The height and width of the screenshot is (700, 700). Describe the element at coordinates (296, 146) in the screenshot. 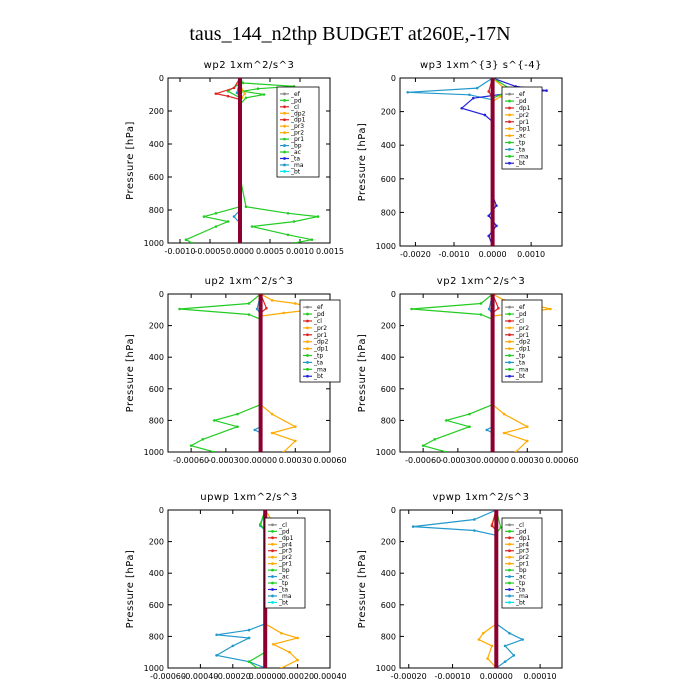

I see `legend-label: _bp` at that location.